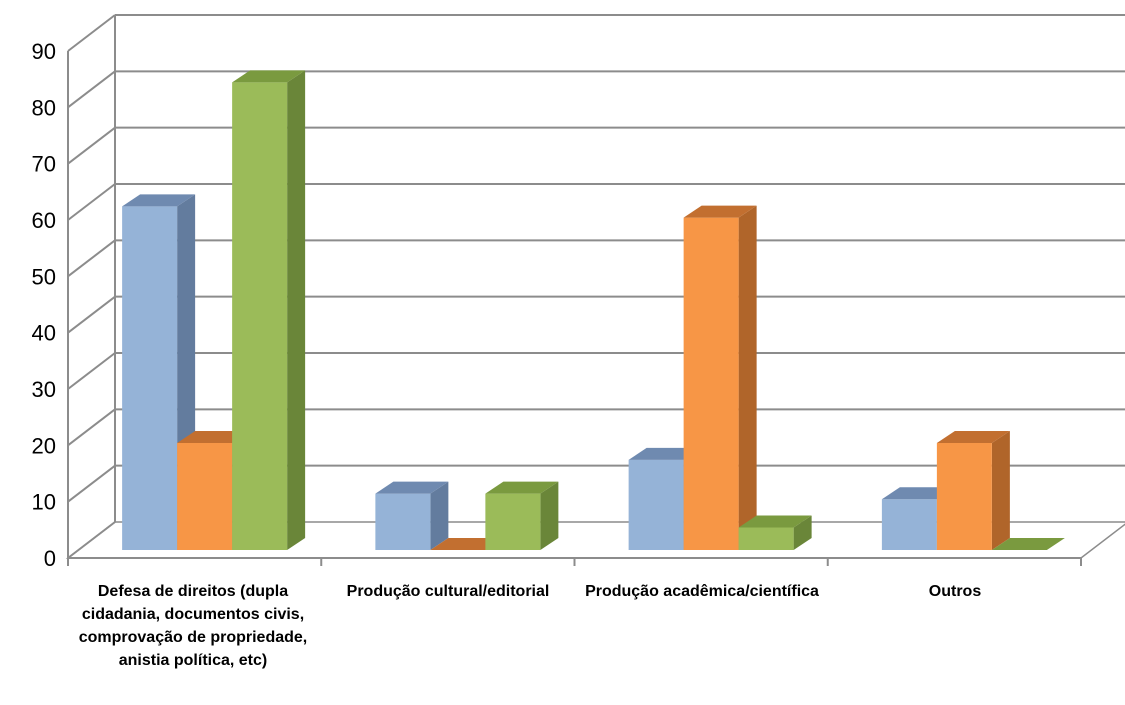 The width and height of the screenshot is (1125, 705). I want to click on category-label-3: Produção acadêmica/científica, so click(702, 591).